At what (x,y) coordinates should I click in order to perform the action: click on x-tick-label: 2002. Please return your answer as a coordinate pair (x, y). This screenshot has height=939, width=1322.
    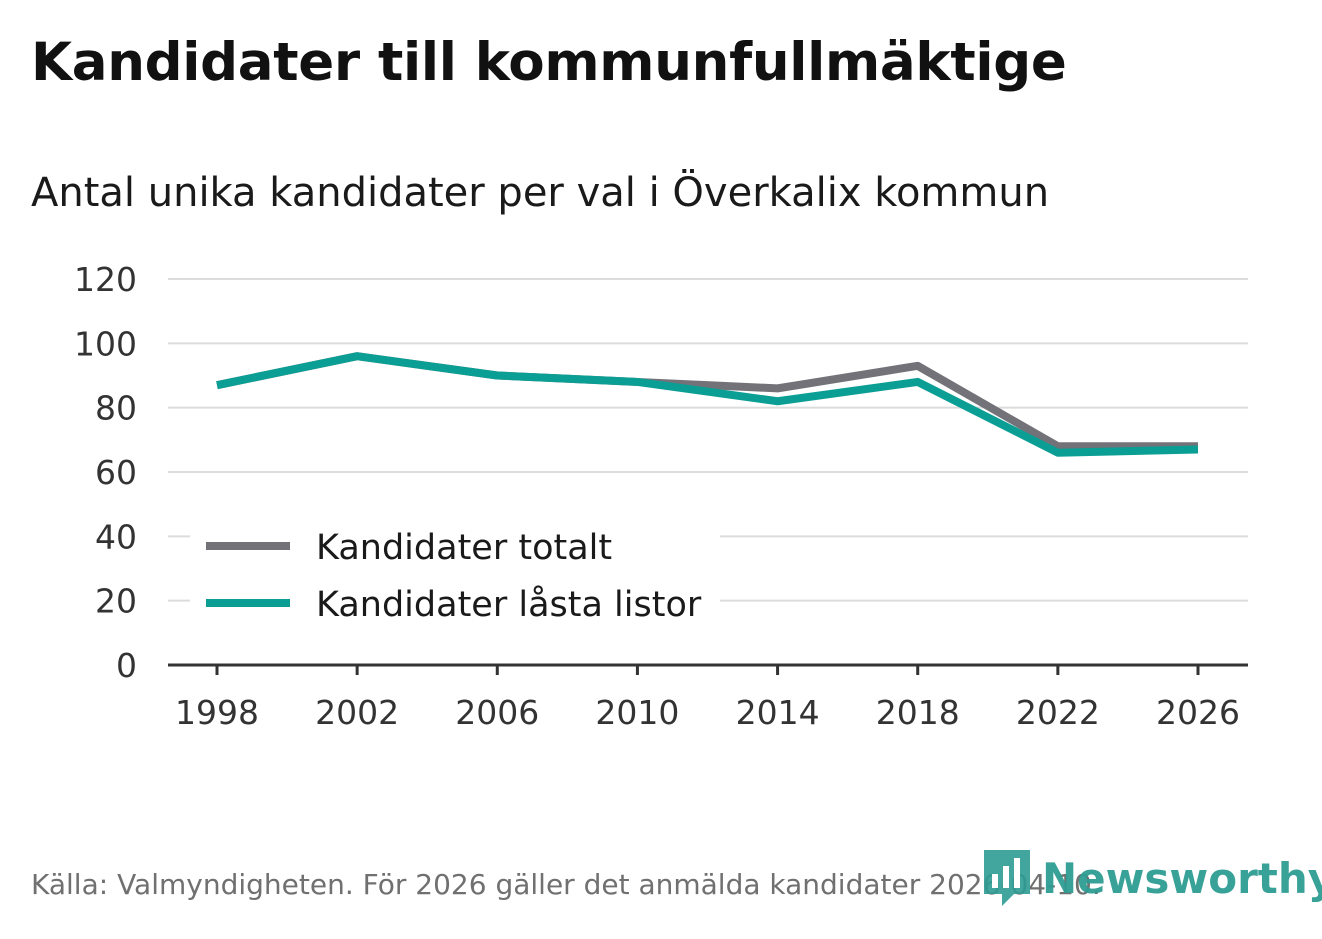
    Looking at the image, I should click on (357, 712).